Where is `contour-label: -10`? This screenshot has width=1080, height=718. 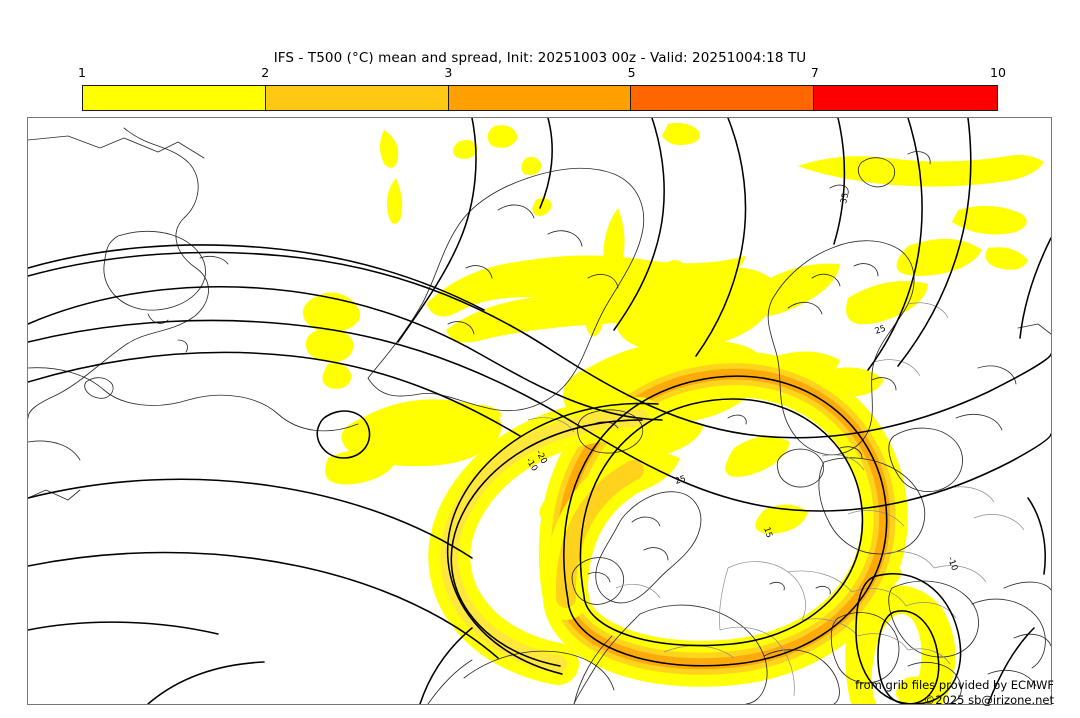 contour-label: -10 is located at coordinates (952, 564).